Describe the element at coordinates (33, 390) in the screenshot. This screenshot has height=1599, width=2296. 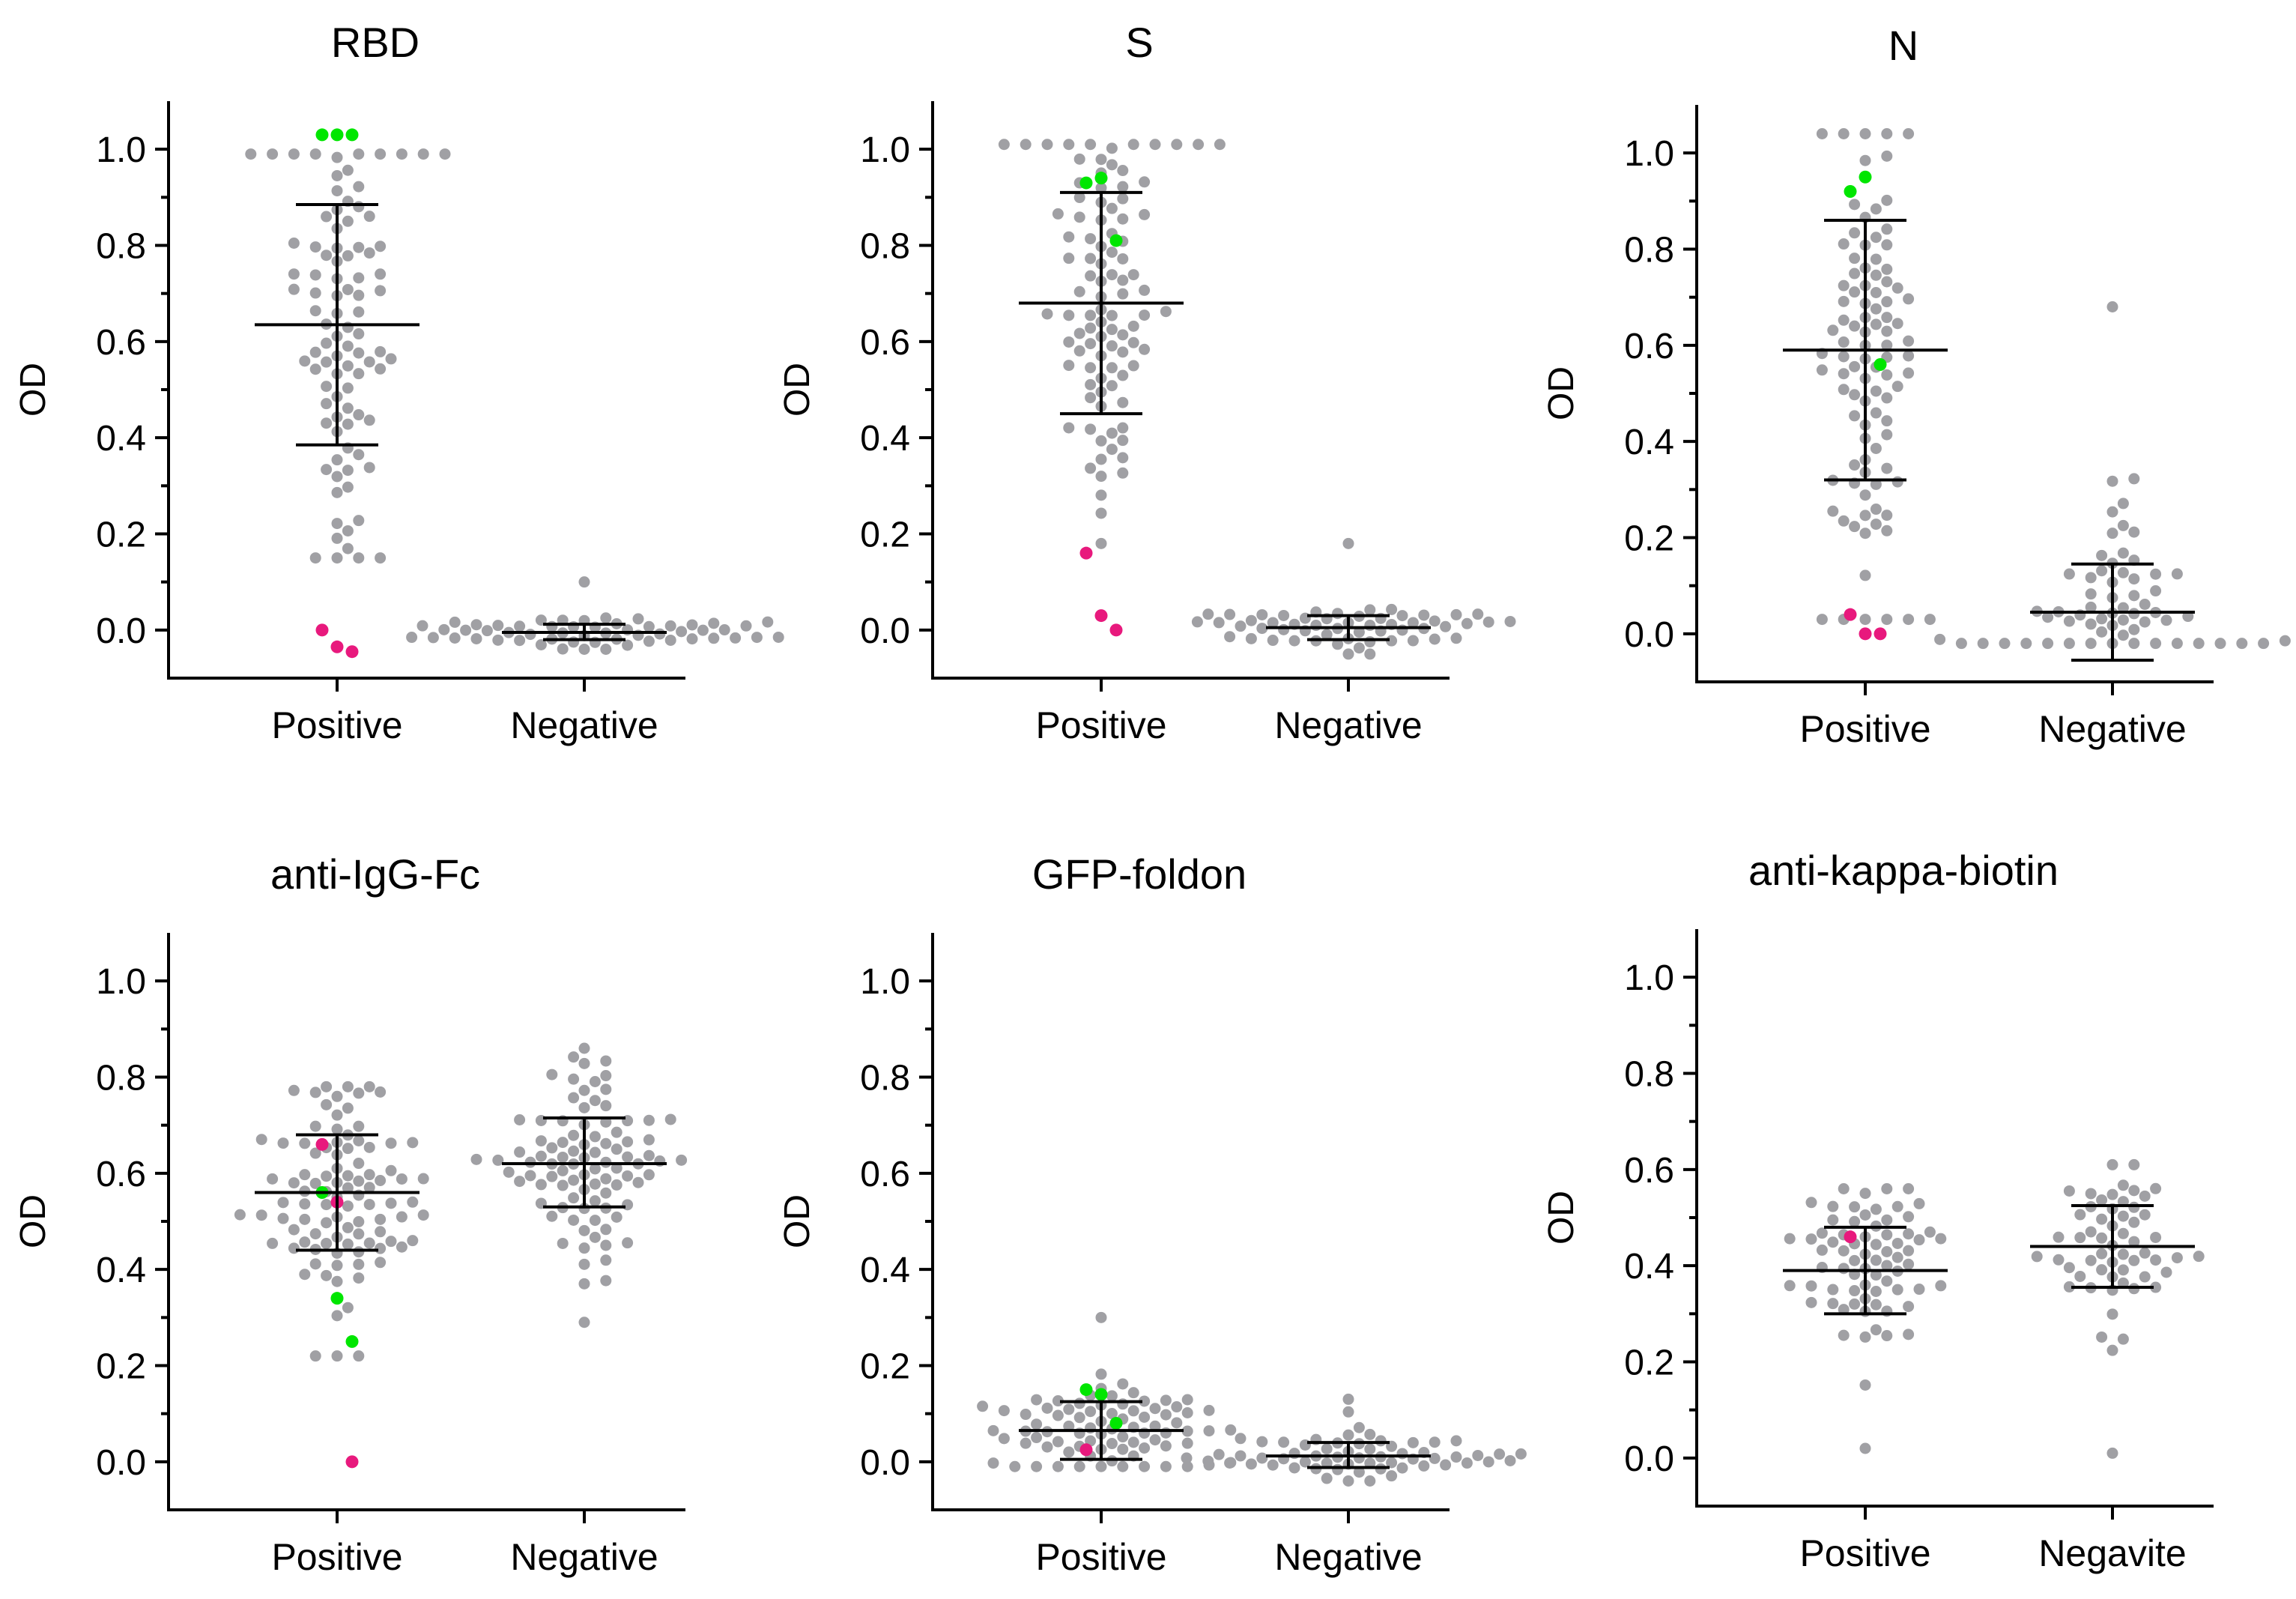
I see `y-axis-label: OD` at that location.